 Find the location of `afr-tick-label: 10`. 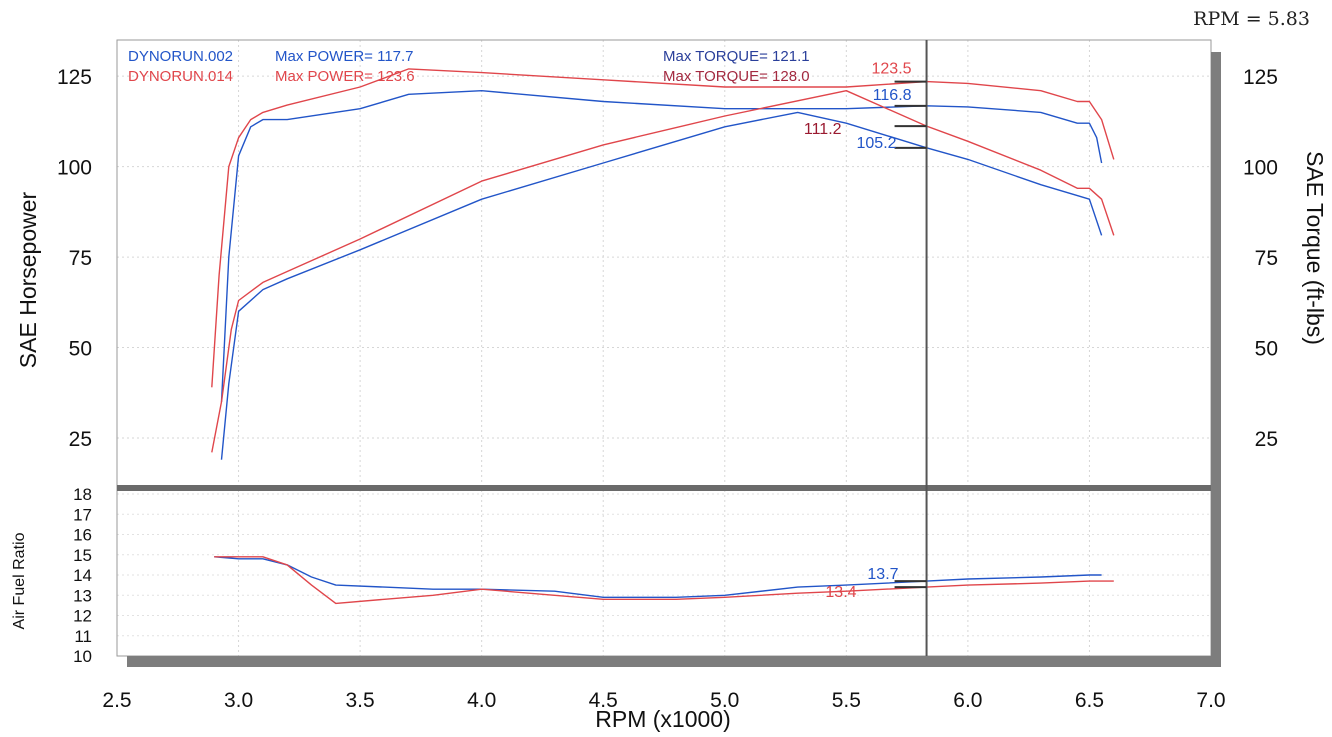

afr-tick-label: 10 is located at coordinates (82, 656).